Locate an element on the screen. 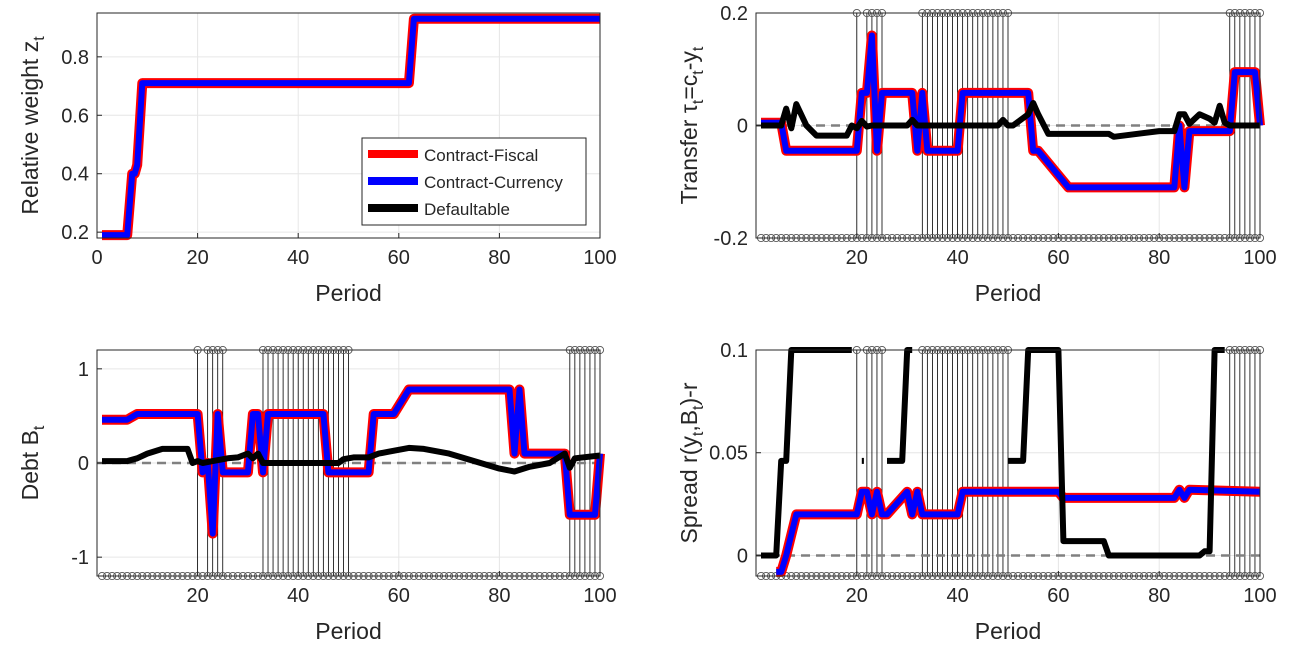 The height and width of the screenshot is (661, 1293). y-tick-label: 0.05 is located at coordinates (728, 454).